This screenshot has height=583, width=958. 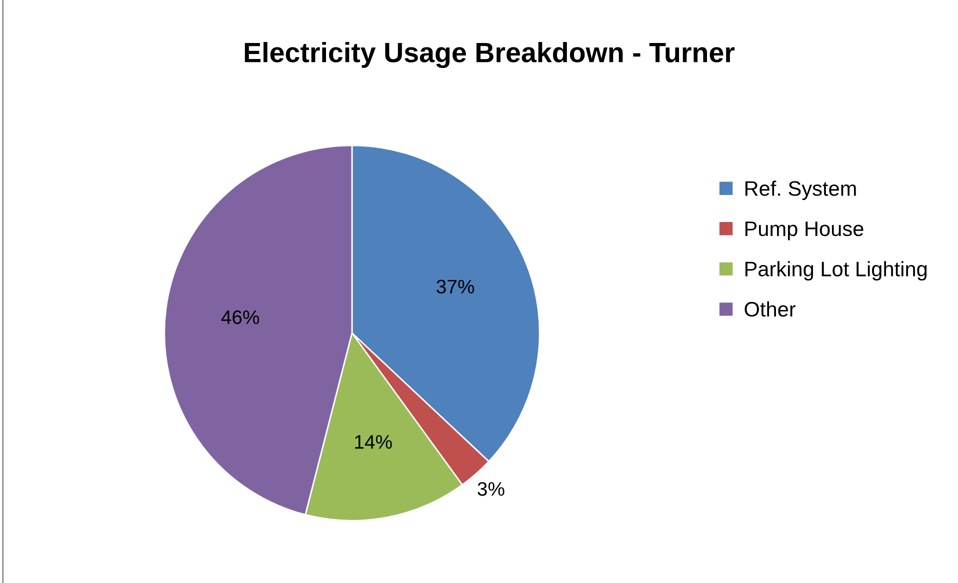 What do you see at coordinates (489, 55) in the screenshot?
I see `chart-title: Electricity Usage Breakdown - Turner` at bounding box center [489, 55].